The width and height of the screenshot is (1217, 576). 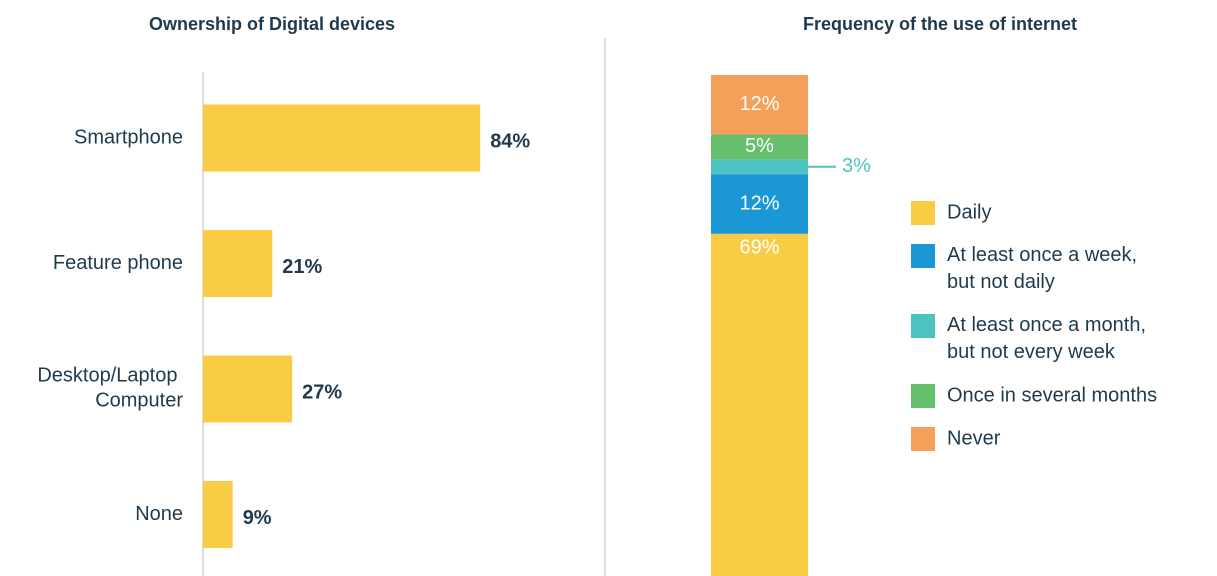 What do you see at coordinates (969, 212) in the screenshot?
I see `legend-label: Daily` at bounding box center [969, 212].